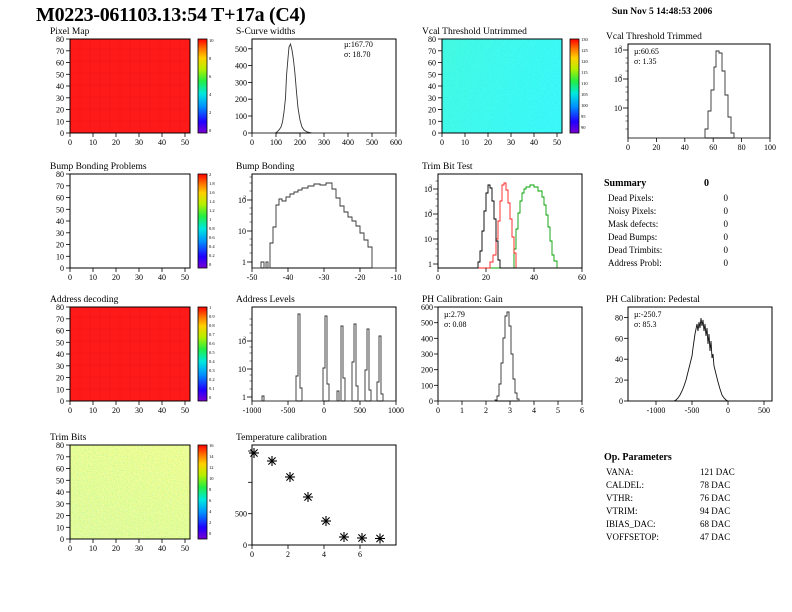  I want to click on svg-text: 5, so click(558, 410).